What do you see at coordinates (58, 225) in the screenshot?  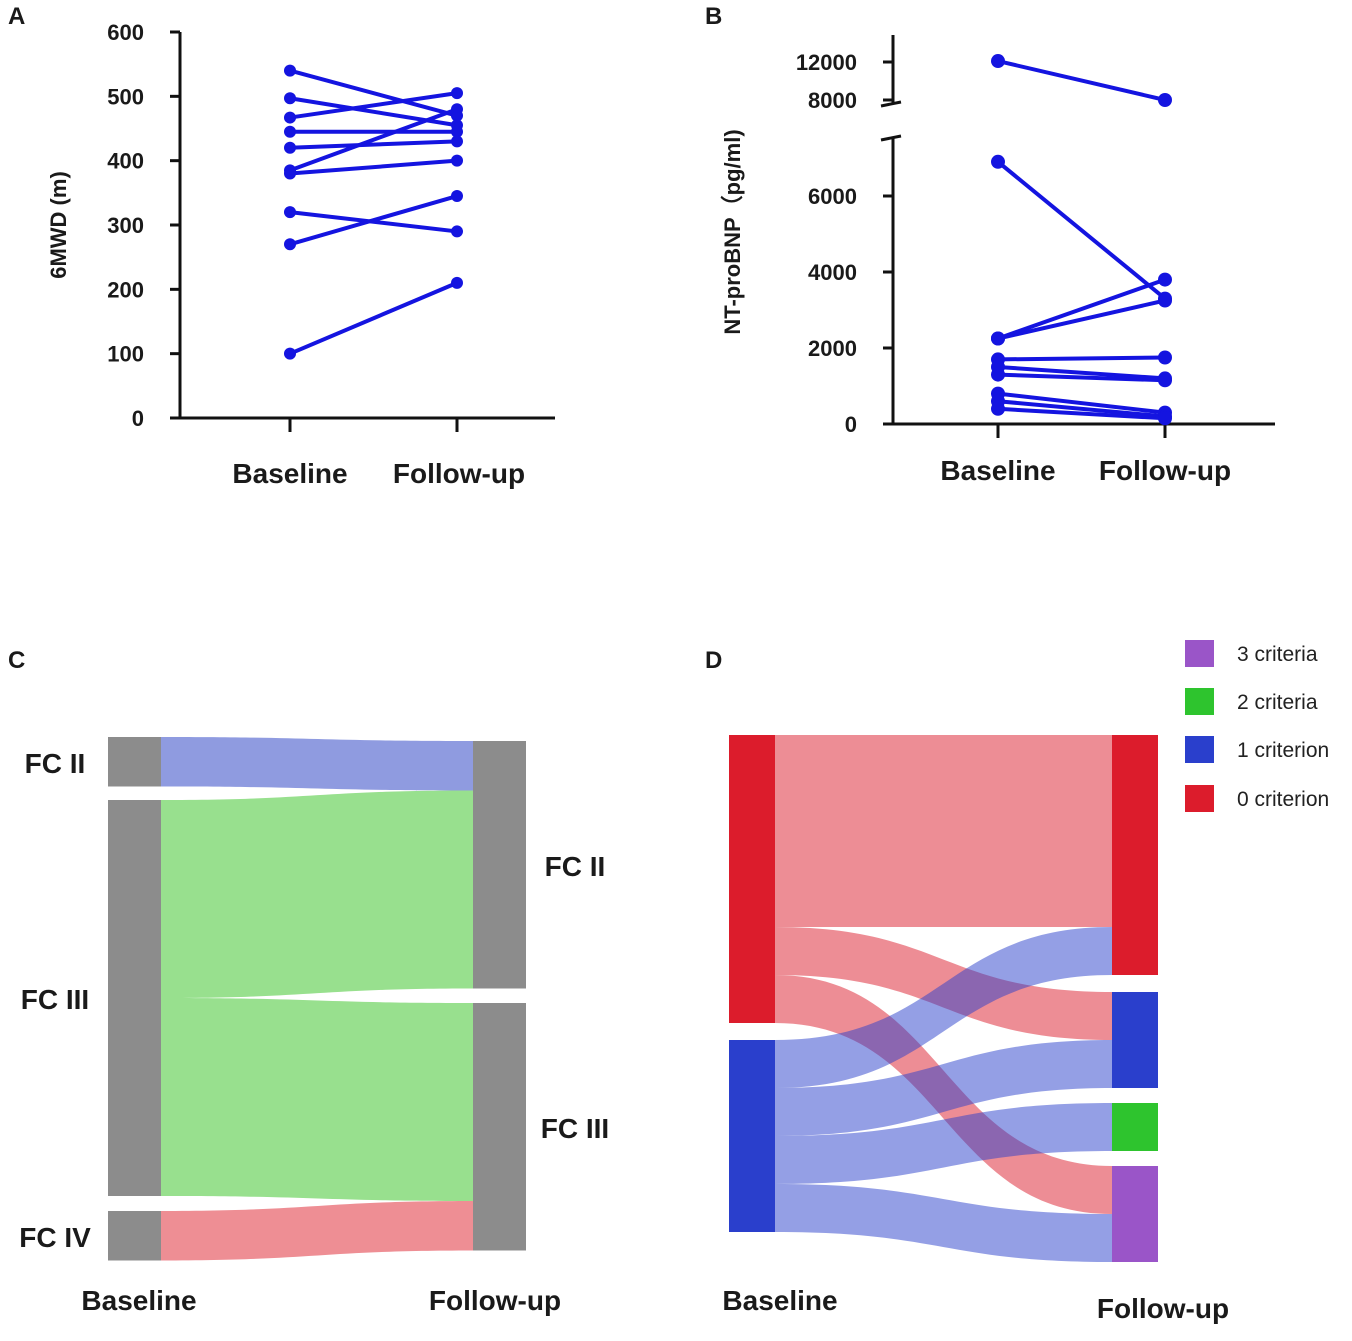 I see `y-axis-label: 6MWD (m)` at bounding box center [58, 225].